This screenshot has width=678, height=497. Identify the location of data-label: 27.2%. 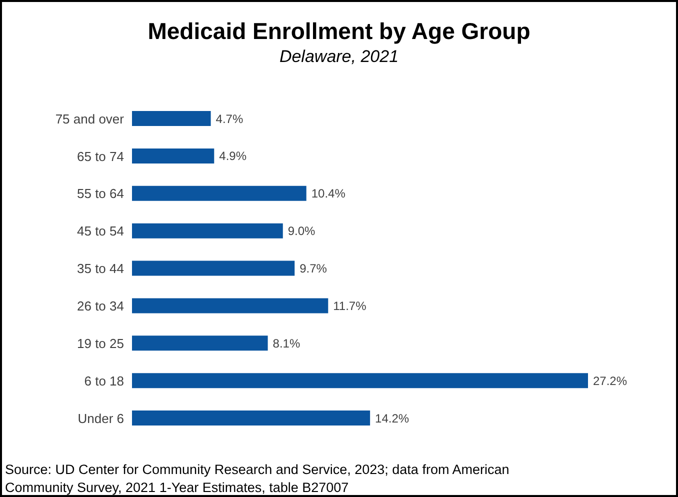
(610, 381).